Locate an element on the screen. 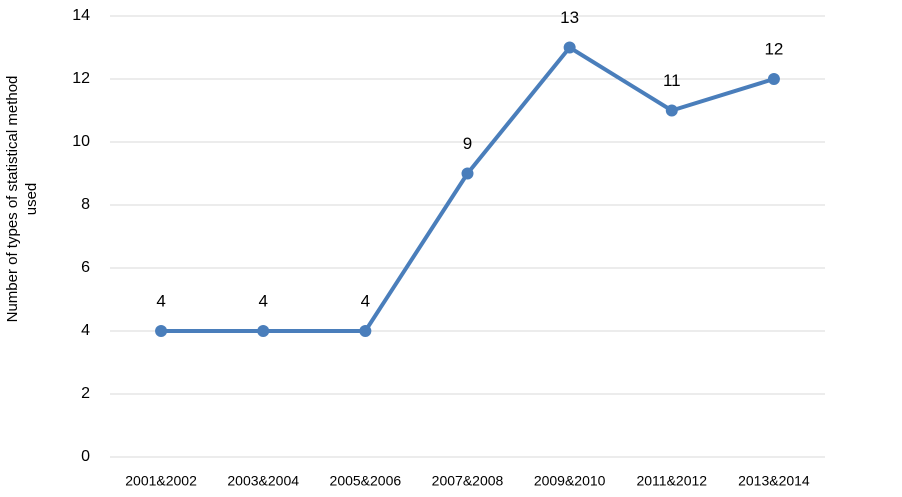  x-tick-label: 2013&2014 is located at coordinates (774, 481).